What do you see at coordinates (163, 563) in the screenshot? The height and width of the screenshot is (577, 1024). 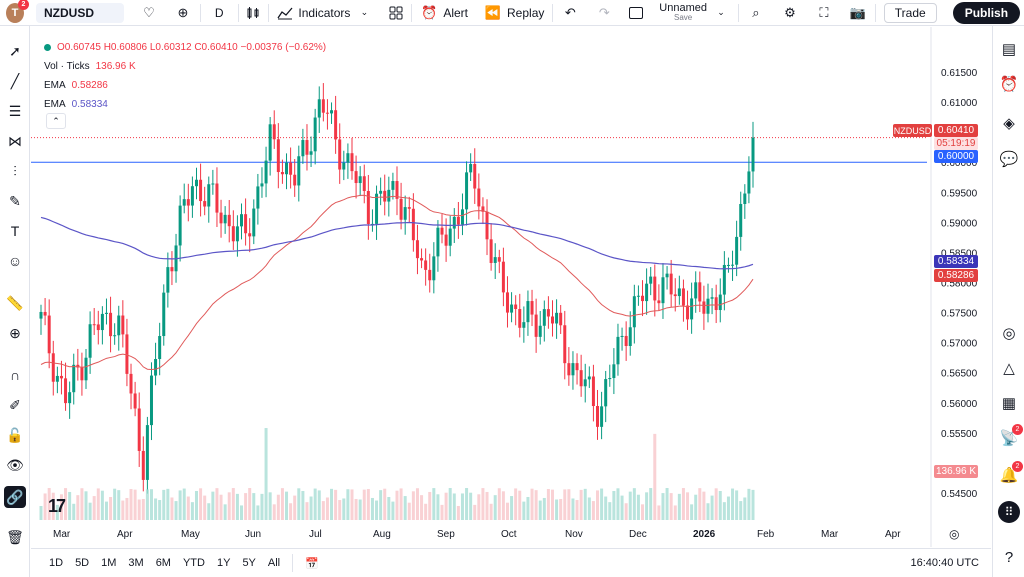 I see `range-6m: 6M` at bounding box center [163, 563].